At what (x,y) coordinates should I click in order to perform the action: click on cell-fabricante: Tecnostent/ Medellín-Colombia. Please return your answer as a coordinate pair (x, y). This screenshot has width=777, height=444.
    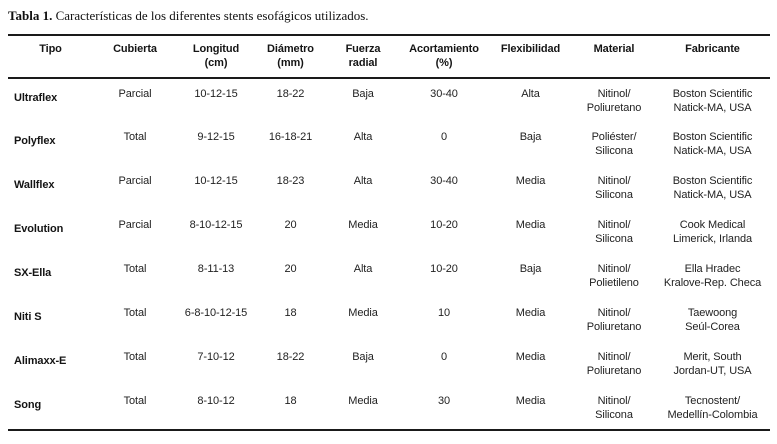
    Looking at the image, I should click on (712, 408).